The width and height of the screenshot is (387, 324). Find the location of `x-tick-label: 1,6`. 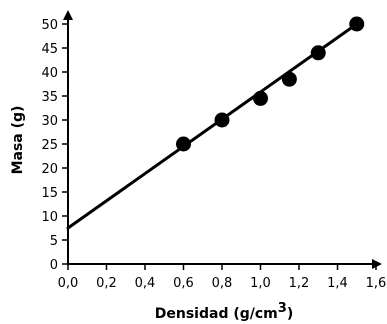

x-tick-label: 1,6 is located at coordinates (376, 283).